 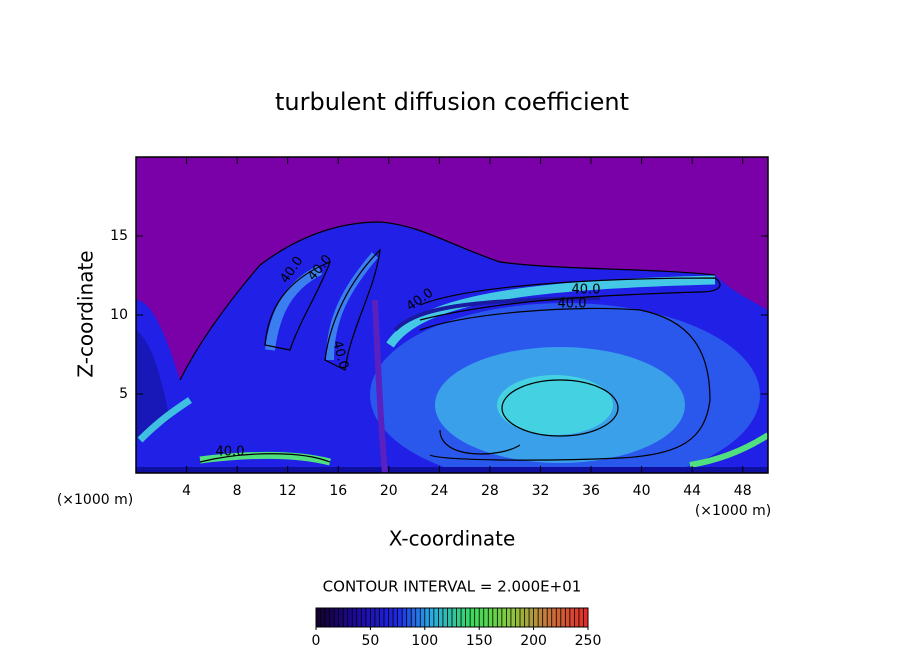 What do you see at coordinates (452, 539) in the screenshot?
I see `x-axis-label: X-coordinate` at bounding box center [452, 539].